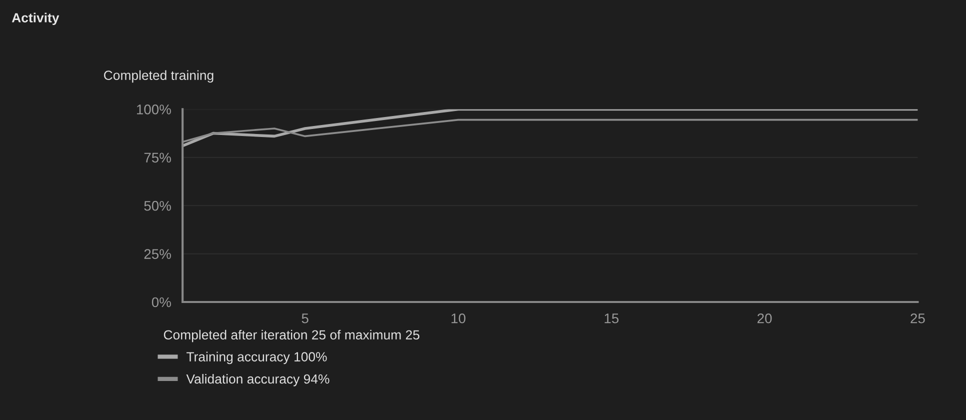 This screenshot has width=966, height=420. What do you see at coordinates (157, 205) in the screenshot?
I see `y-tick-label: 50%` at bounding box center [157, 205].